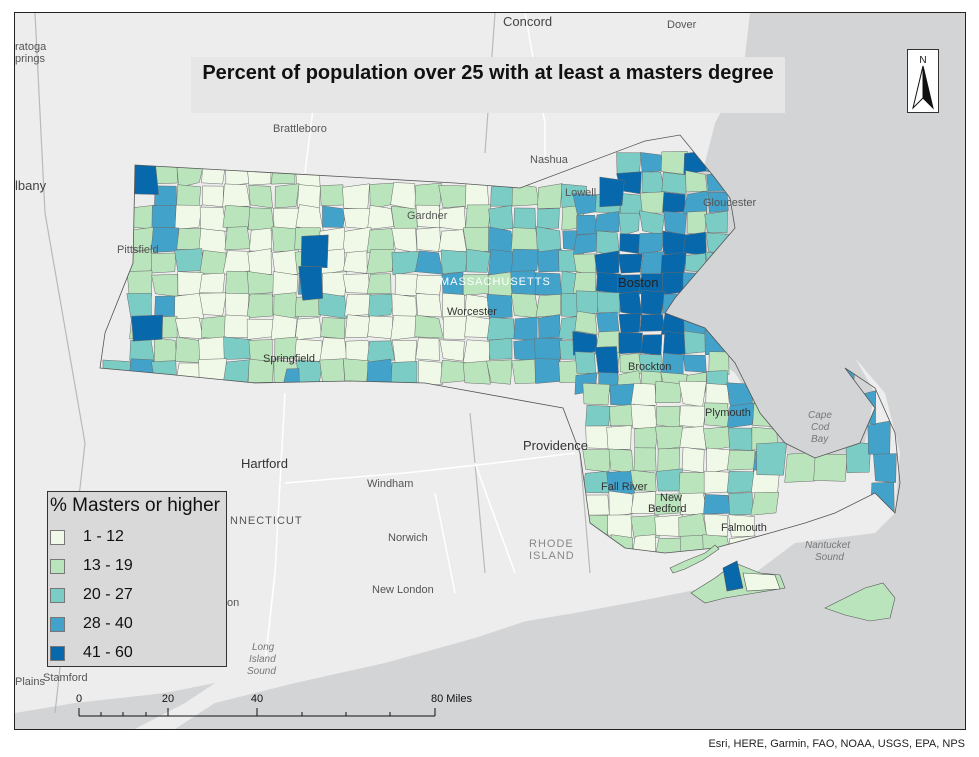 Image resolution: width=979 pixels, height=757 pixels. What do you see at coordinates (761, 582) in the screenshot?
I see `marthas-vineyard-east` at bounding box center [761, 582].